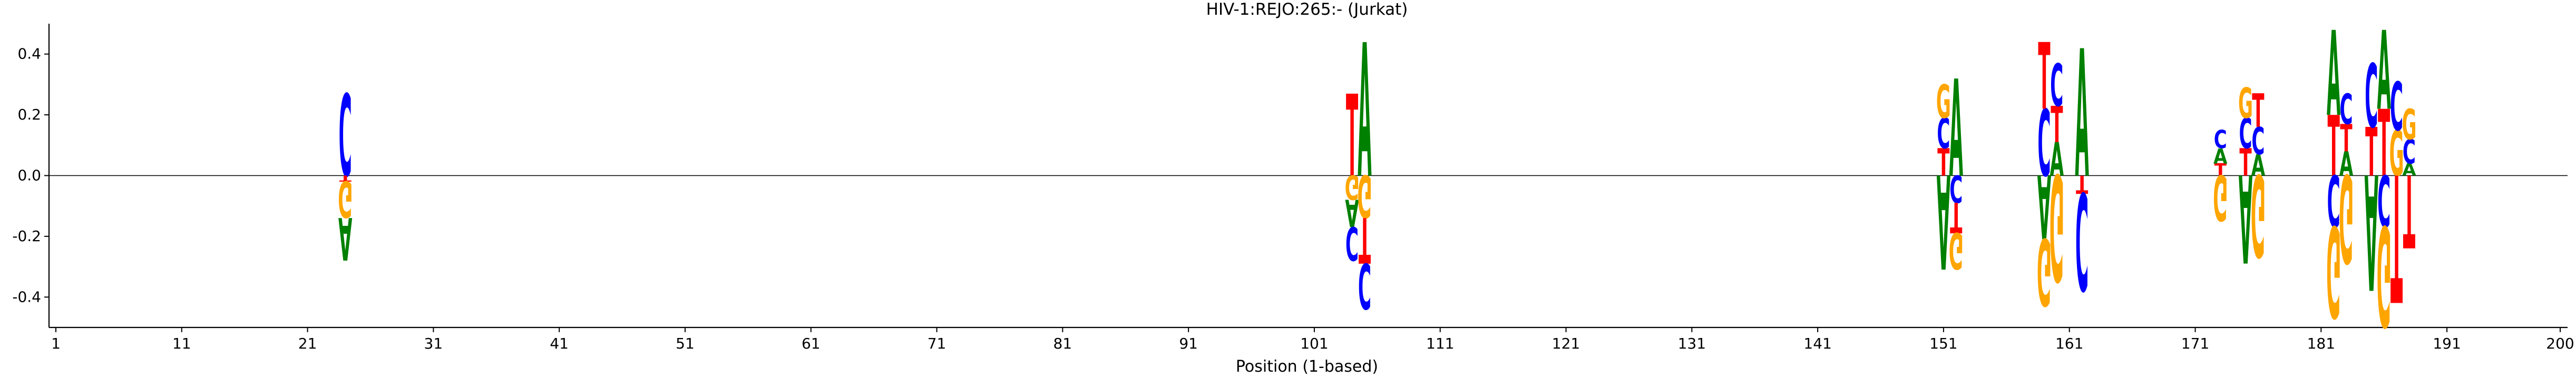 This screenshot has height=378, width=2576. I want to click on x-tick-label: 200, so click(2560, 344).